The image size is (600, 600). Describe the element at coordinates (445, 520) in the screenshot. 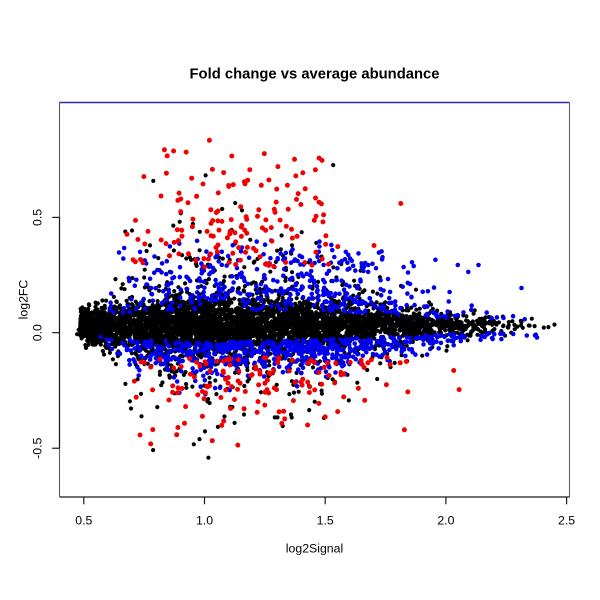

I see `svg-text: 2.0` at that location.